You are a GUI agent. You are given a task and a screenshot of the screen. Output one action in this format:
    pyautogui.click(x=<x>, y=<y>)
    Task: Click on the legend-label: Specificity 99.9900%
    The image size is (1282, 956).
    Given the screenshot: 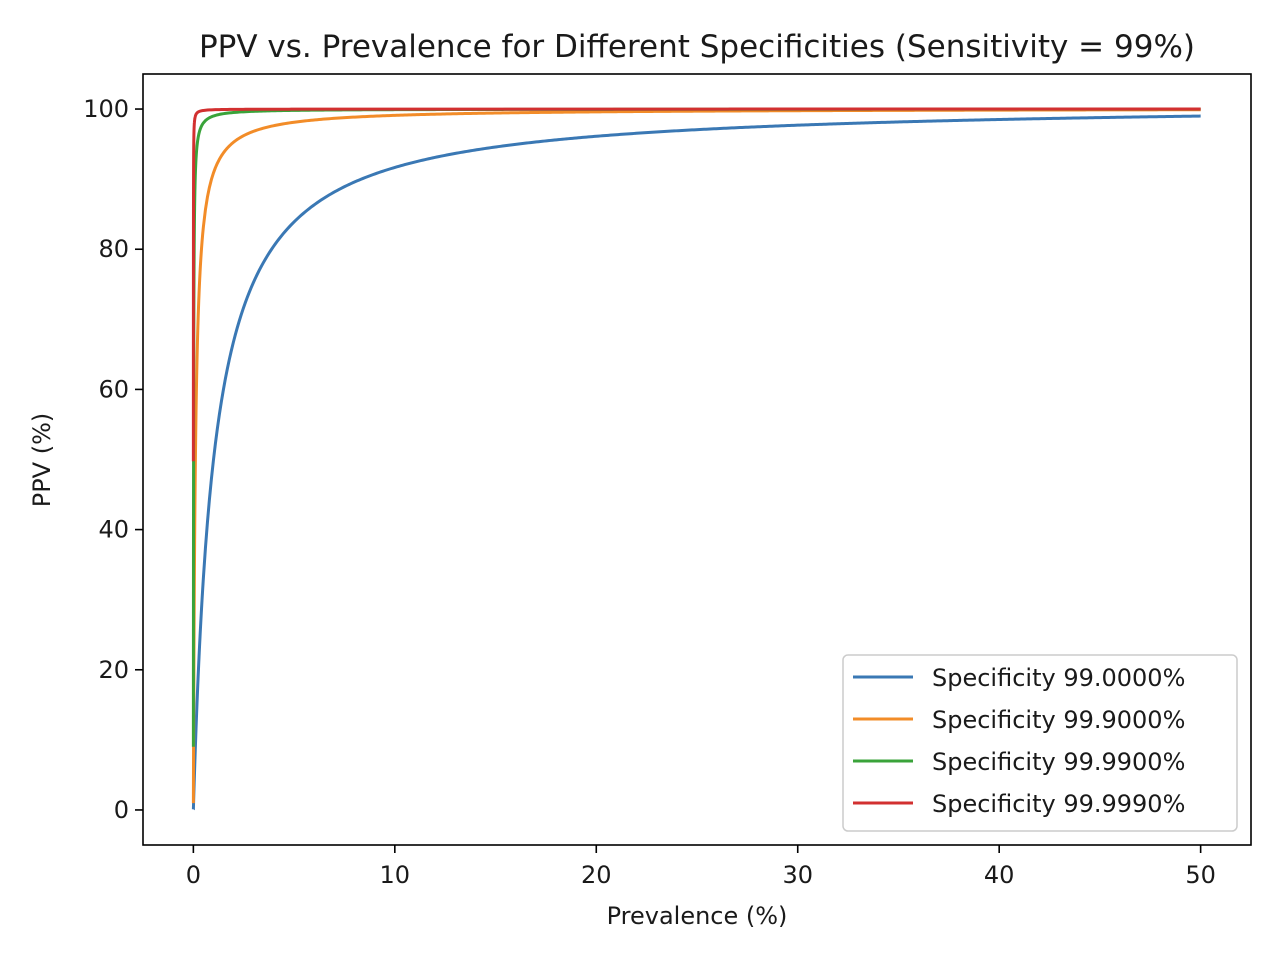 What is the action you would take?
    pyautogui.click(x=1058, y=762)
    